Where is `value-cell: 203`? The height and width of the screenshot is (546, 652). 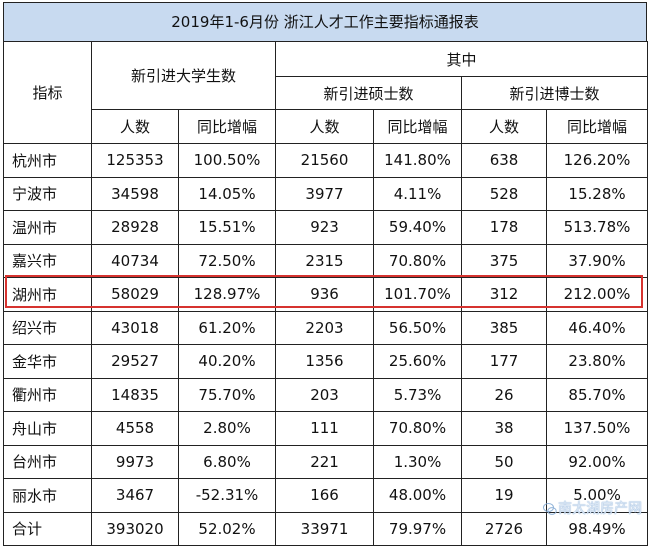
value-cell: 203 is located at coordinates (325, 394).